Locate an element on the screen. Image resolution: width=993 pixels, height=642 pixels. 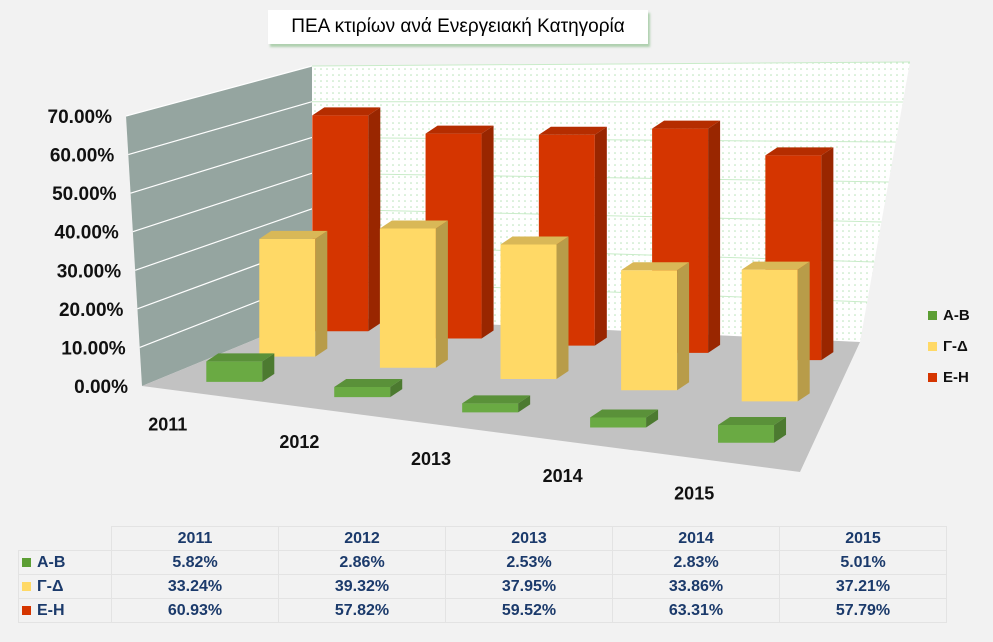
x-tick-label: 2012 is located at coordinates (299, 442).